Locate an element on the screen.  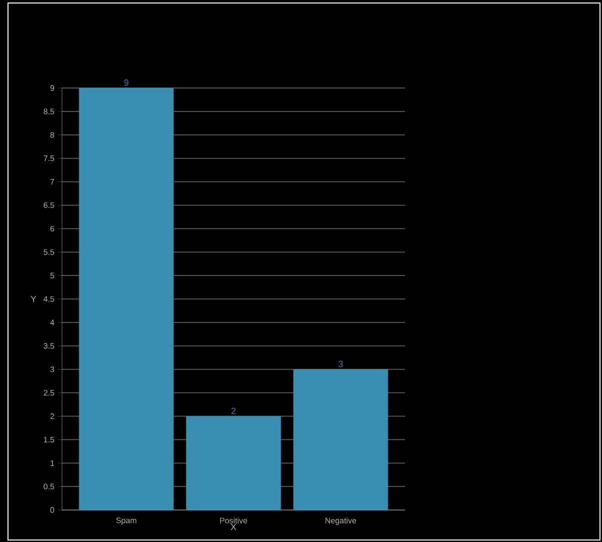
x-tick-label: Spam is located at coordinates (126, 521).